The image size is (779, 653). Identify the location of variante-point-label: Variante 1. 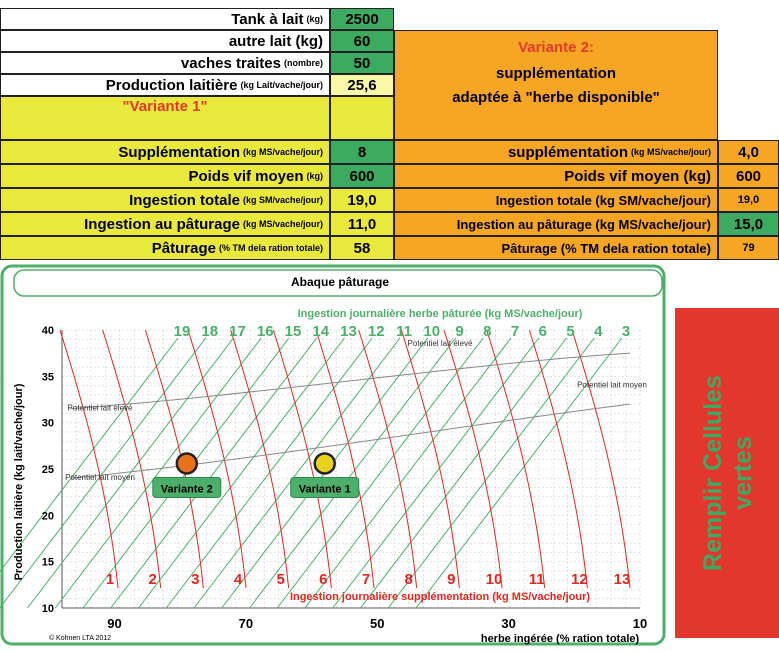
(325, 489).